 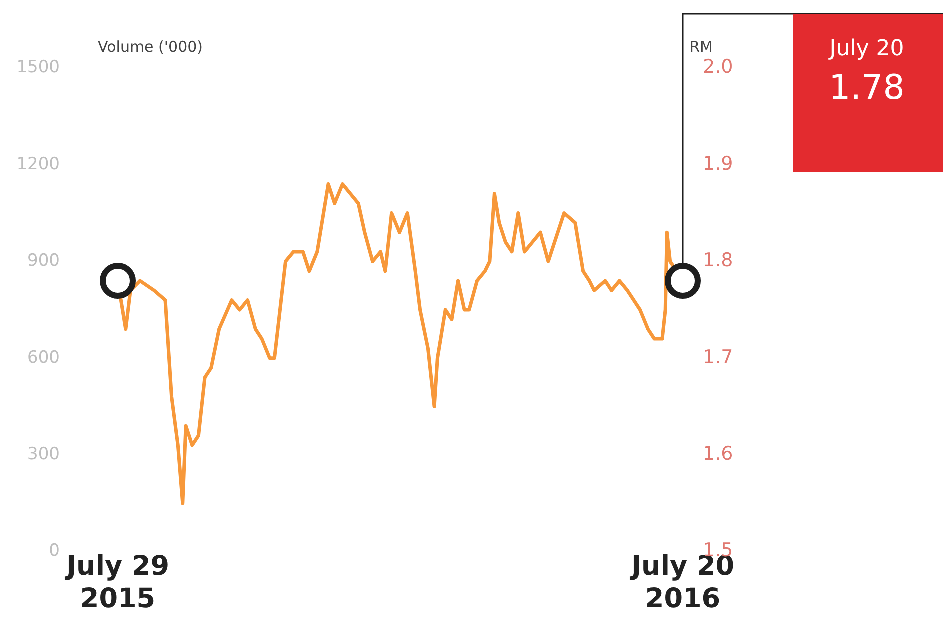 I want to click on x-tick-label: July 29 2015, so click(x=117, y=582).